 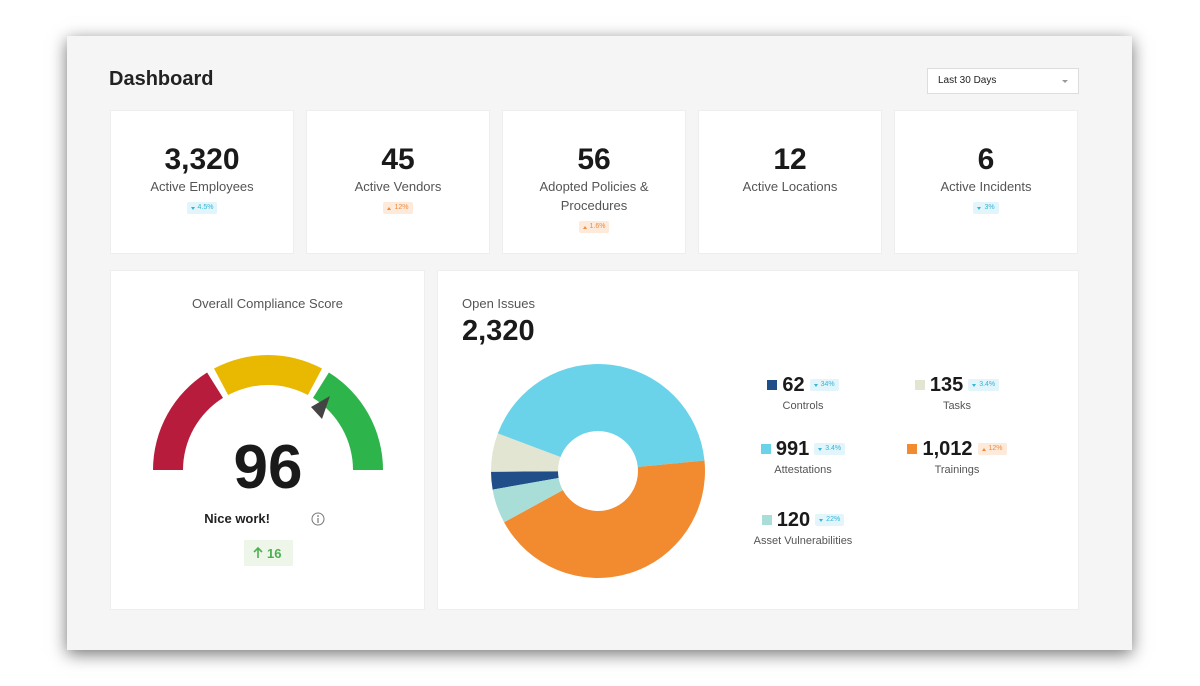 I want to click on legend-row: 991 3.4%, so click(x=803, y=449).